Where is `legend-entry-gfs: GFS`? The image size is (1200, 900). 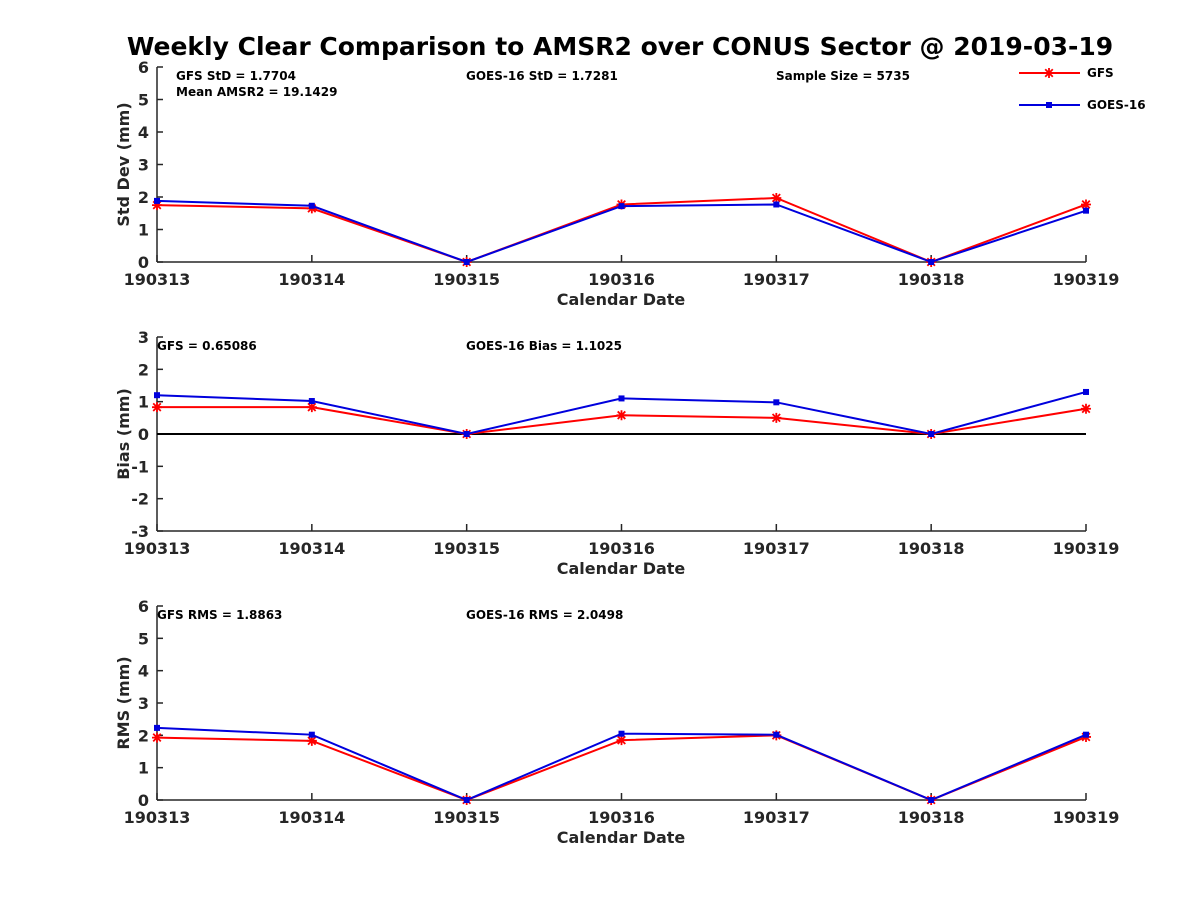 legend-entry-gfs: GFS is located at coordinates (1066, 73).